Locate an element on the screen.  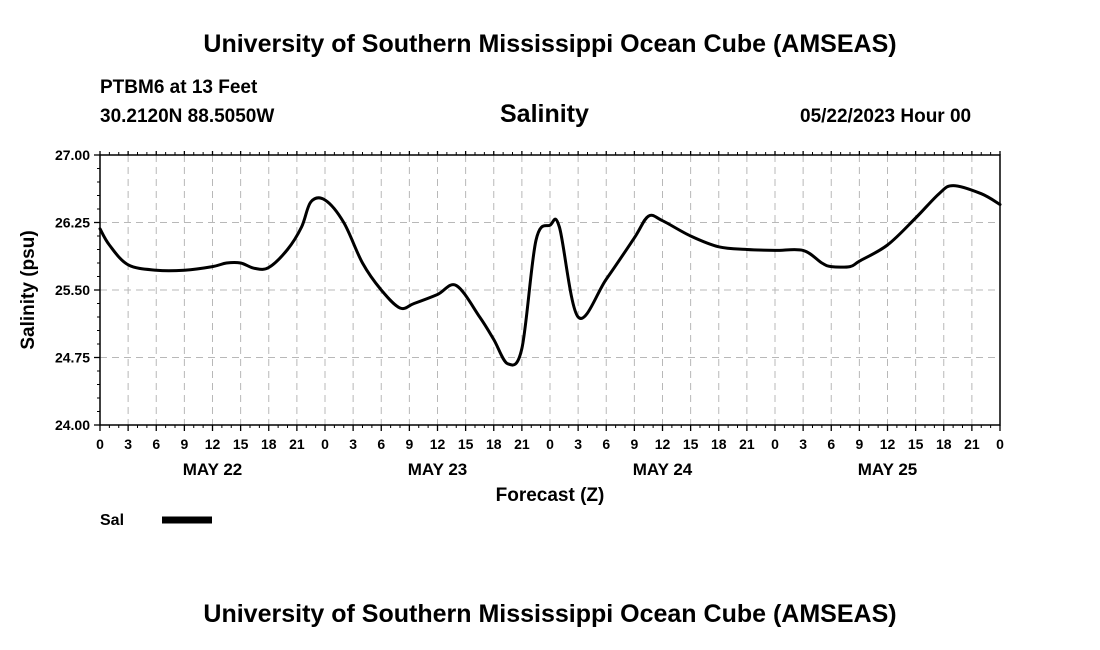
legend-label-sal: Sal is located at coordinates (112, 520).